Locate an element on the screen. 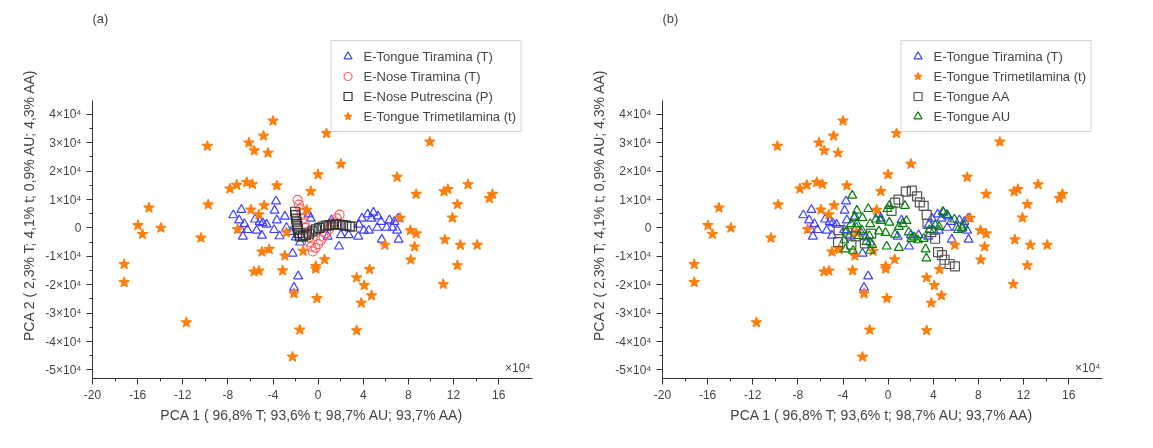 This screenshot has height=448, width=1153. legend-label: E-Nose Putrescina (P) is located at coordinates (428, 96).